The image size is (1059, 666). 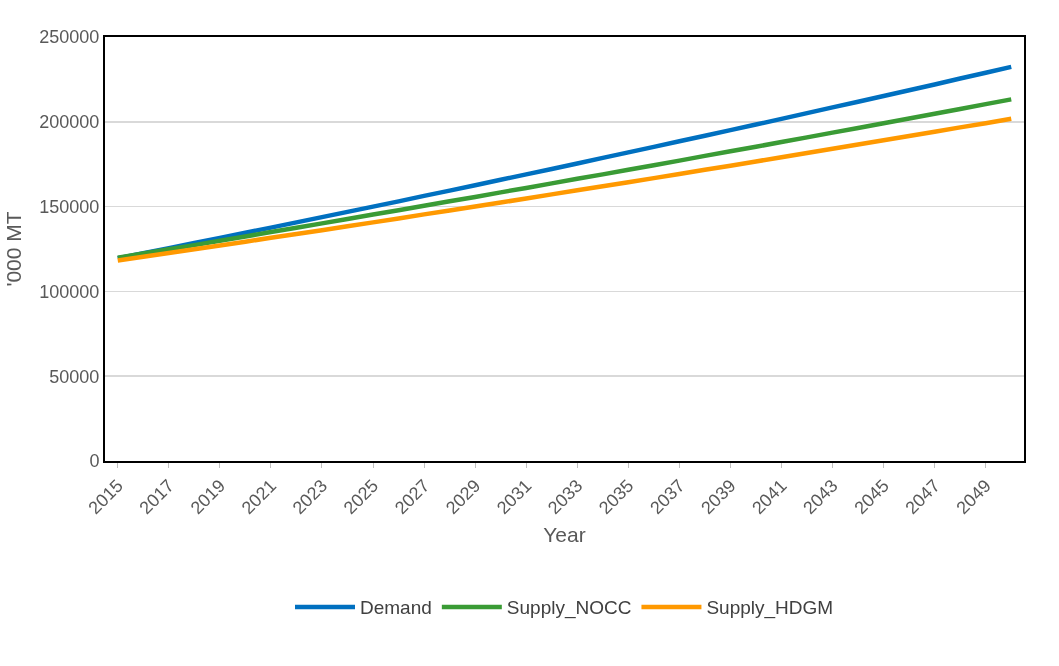 I want to click on y-tick-label: 150000, so click(x=69, y=206).